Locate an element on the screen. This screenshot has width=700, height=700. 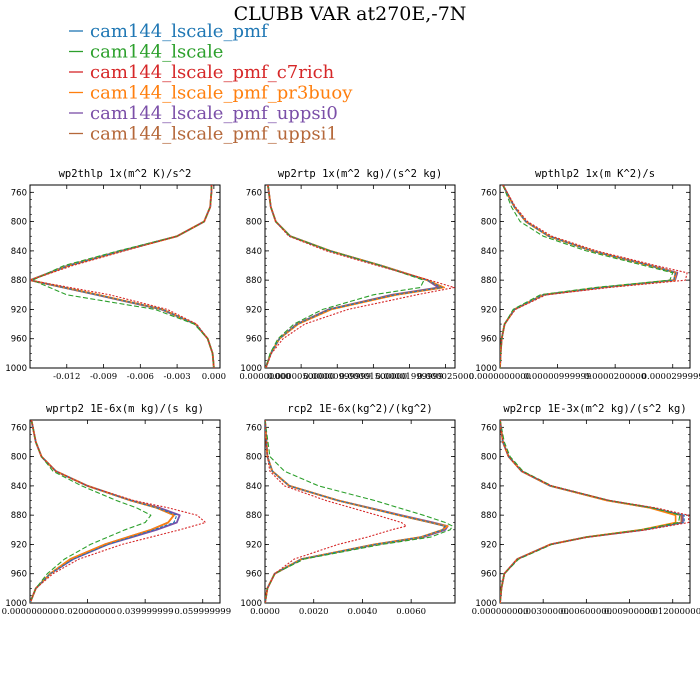
x-tick-label: 0.039999999 is located at coordinates (145, 612).